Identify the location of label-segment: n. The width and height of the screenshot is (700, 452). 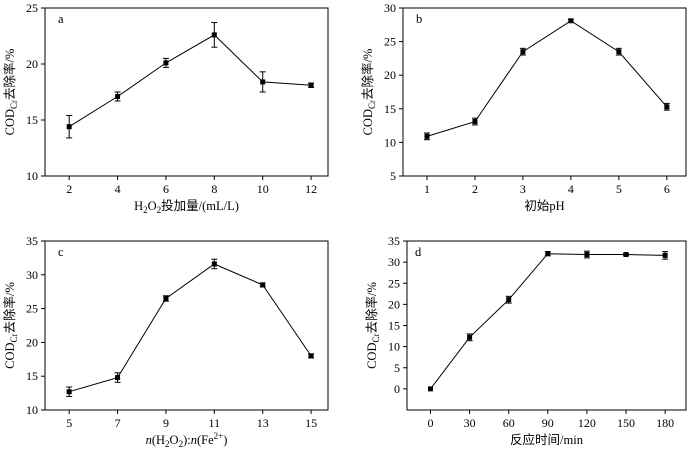
(149, 440).